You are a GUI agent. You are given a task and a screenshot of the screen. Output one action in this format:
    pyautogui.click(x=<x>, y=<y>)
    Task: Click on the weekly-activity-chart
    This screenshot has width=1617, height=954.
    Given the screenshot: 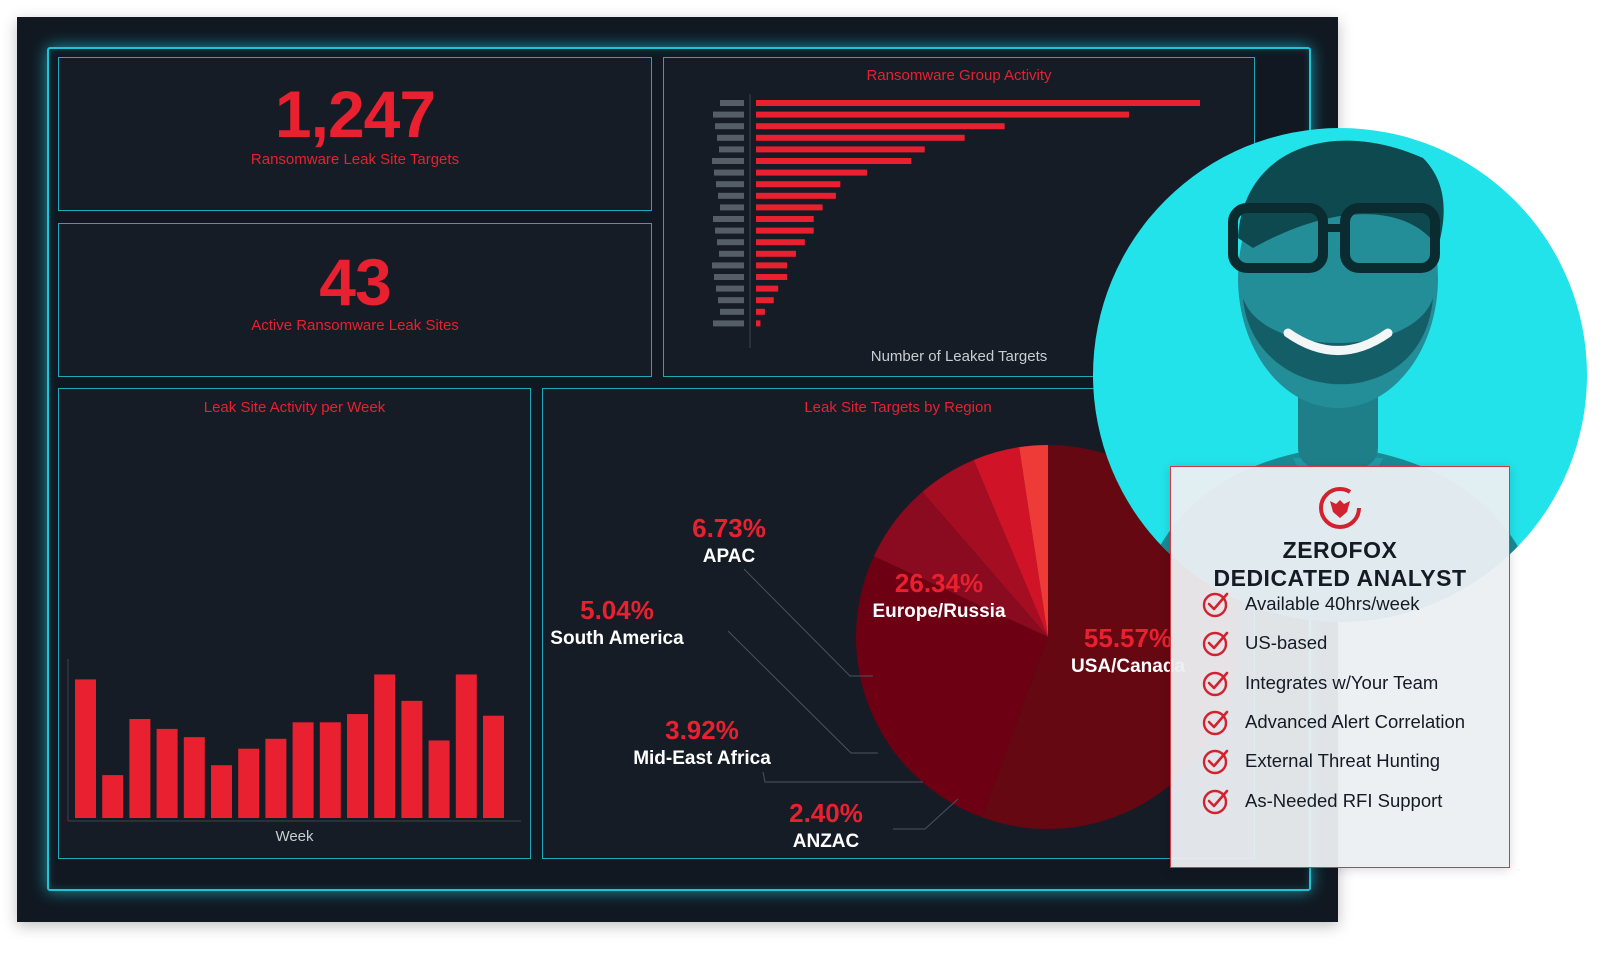 What is the action you would take?
    pyautogui.click(x=294, y=740)
    